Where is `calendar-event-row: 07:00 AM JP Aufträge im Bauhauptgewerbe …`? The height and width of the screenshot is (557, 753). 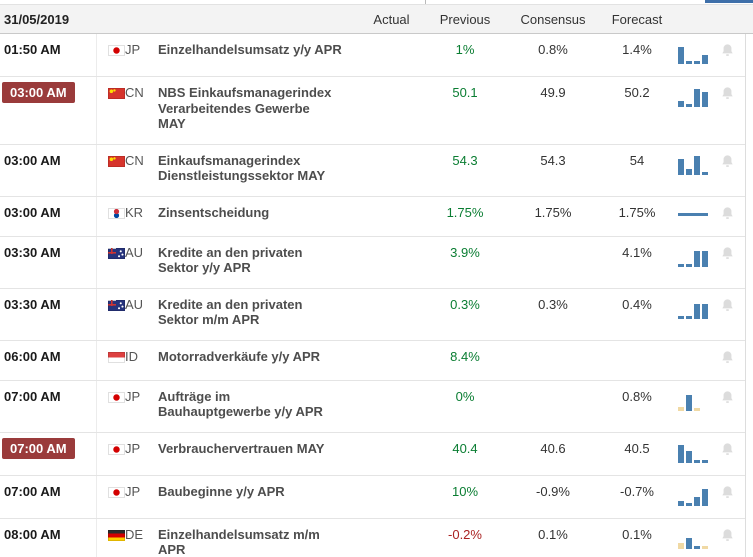 calendar-event-row: 07:00 AM JP Aufträge im Bauhauptgewerbe … is located at coordinates (373, 406).